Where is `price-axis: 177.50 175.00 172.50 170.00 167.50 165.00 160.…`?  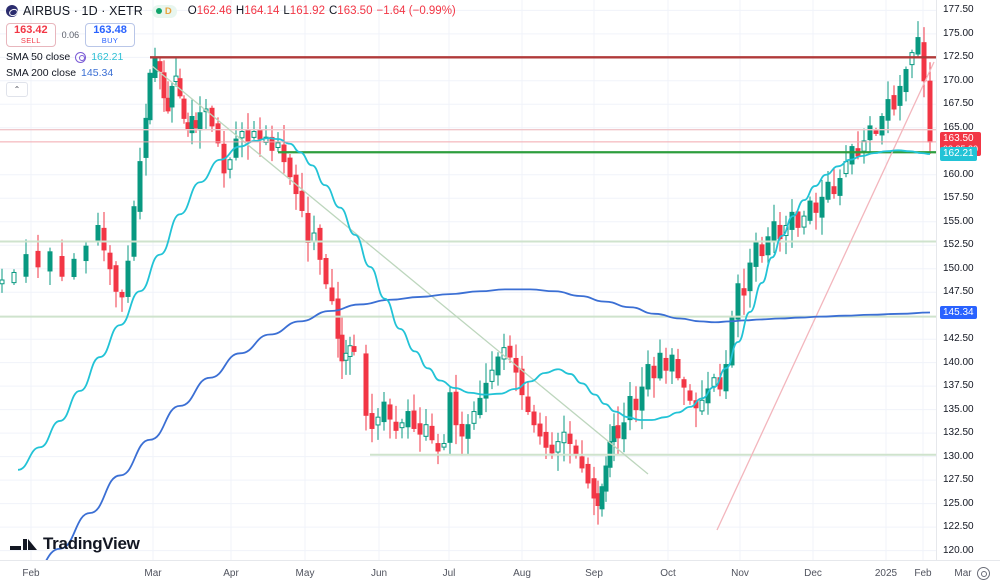 price-axis: 177.50 175.00 172.50 170.00 167.50 165.00 160.… is located at coordinates (968, 280).